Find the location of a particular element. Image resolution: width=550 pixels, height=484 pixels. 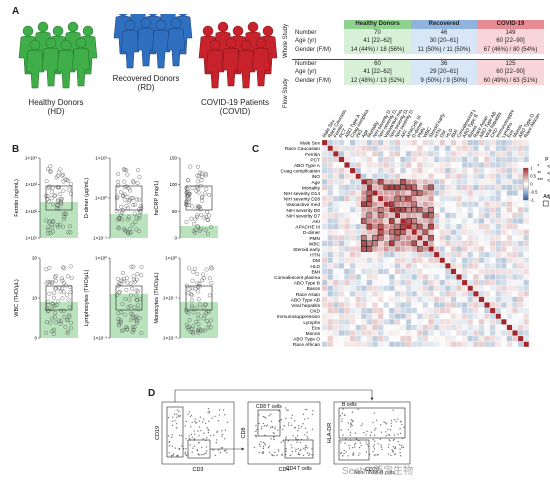

cell: 46 is located at coordinates (444, 32).